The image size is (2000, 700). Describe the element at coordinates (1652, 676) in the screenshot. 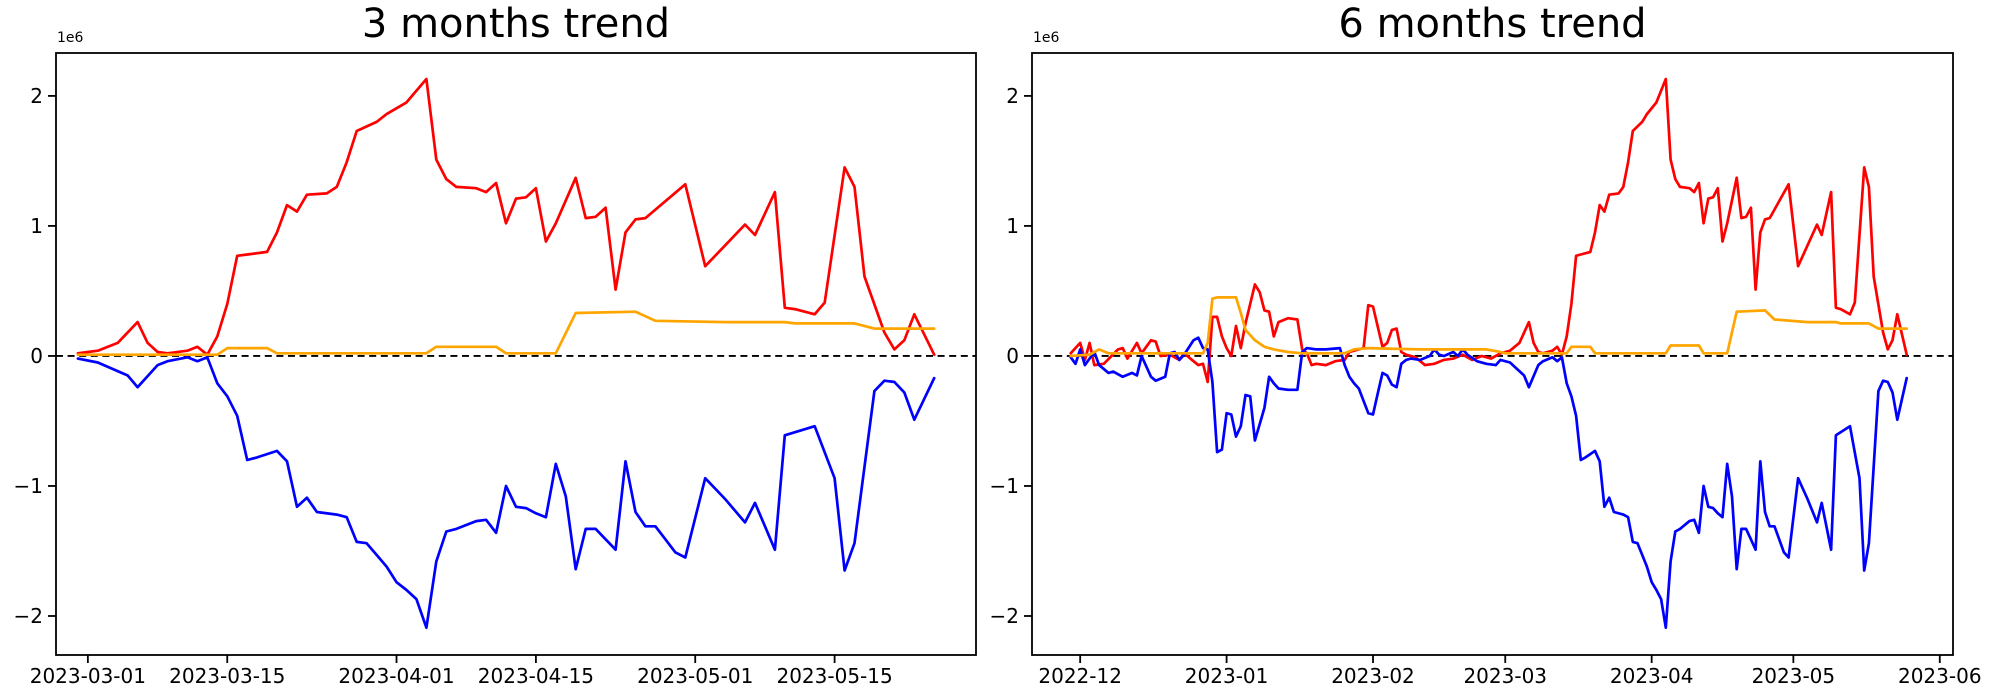

I see `x-tick-label: 2023-04` at that location.